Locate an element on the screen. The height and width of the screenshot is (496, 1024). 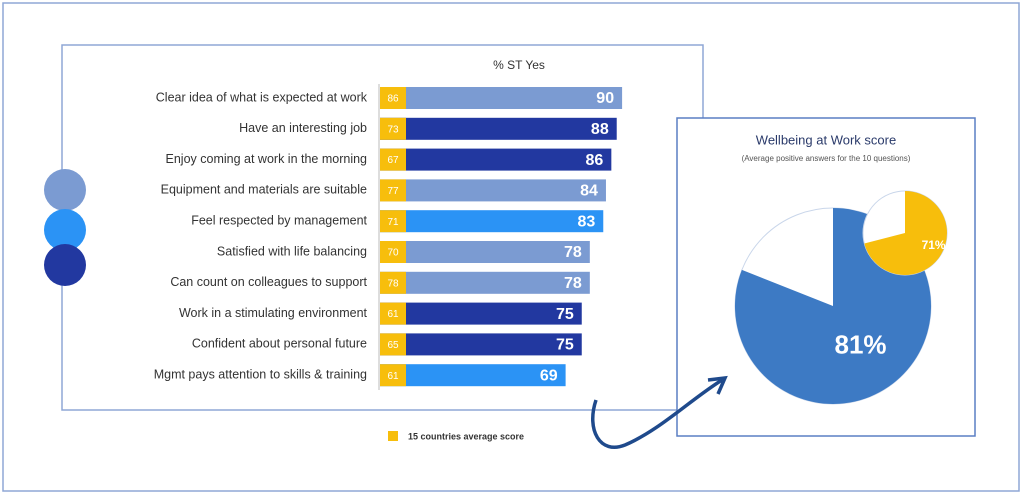
benchmark-label: 86 is located at coordinates (393, 99).